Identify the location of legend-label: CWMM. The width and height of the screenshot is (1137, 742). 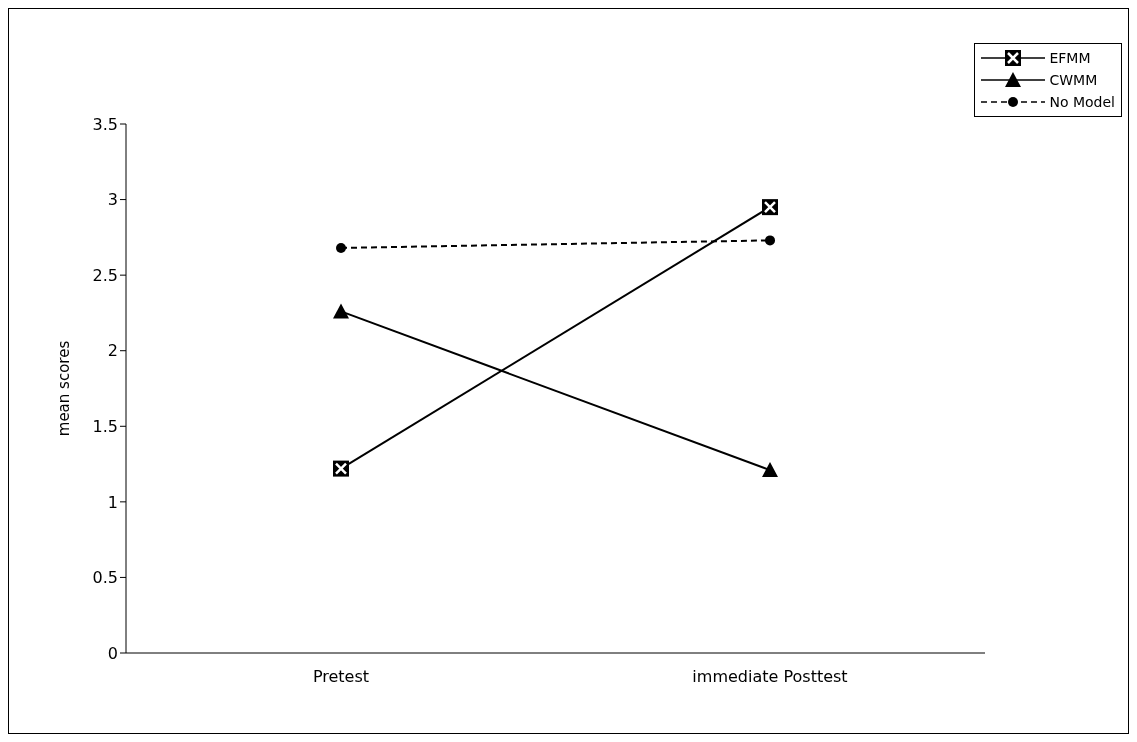
(1073, 80).